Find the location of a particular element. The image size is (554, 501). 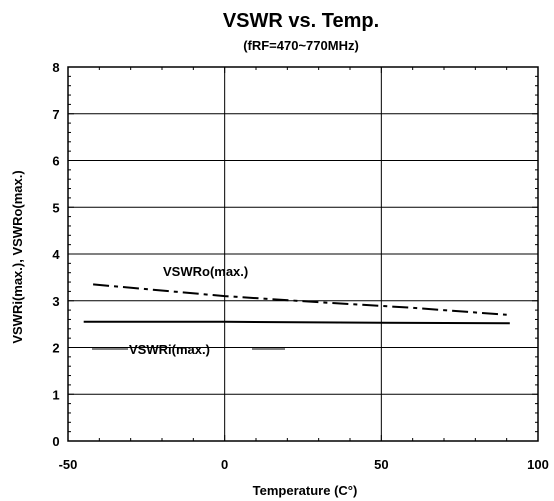

y-tick-label: 0 is located at coordinates (55, 441).